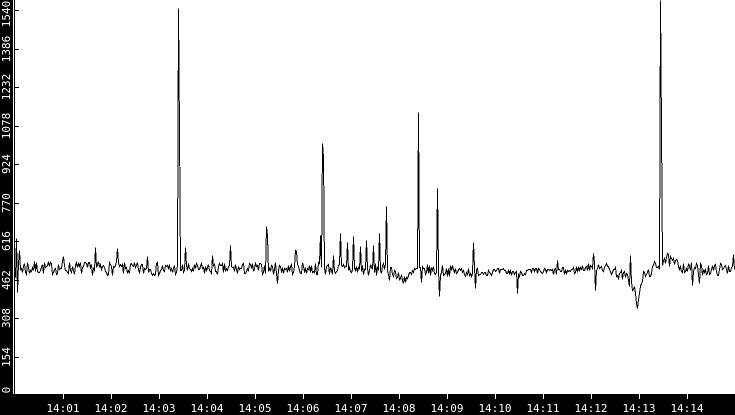 The height and width of the screenshot is (415, 735). What do you see at coordinates (6, 49) in the screenshot?
I see `y-tick-label: 1386` at bounding box center [6, 49].